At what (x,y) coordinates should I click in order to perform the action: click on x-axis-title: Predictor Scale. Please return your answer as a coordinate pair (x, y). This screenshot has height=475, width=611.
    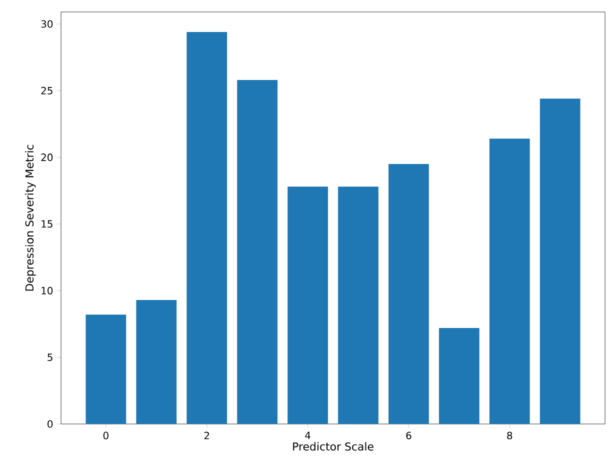
    Looking at the image, I should click on (333, 446).